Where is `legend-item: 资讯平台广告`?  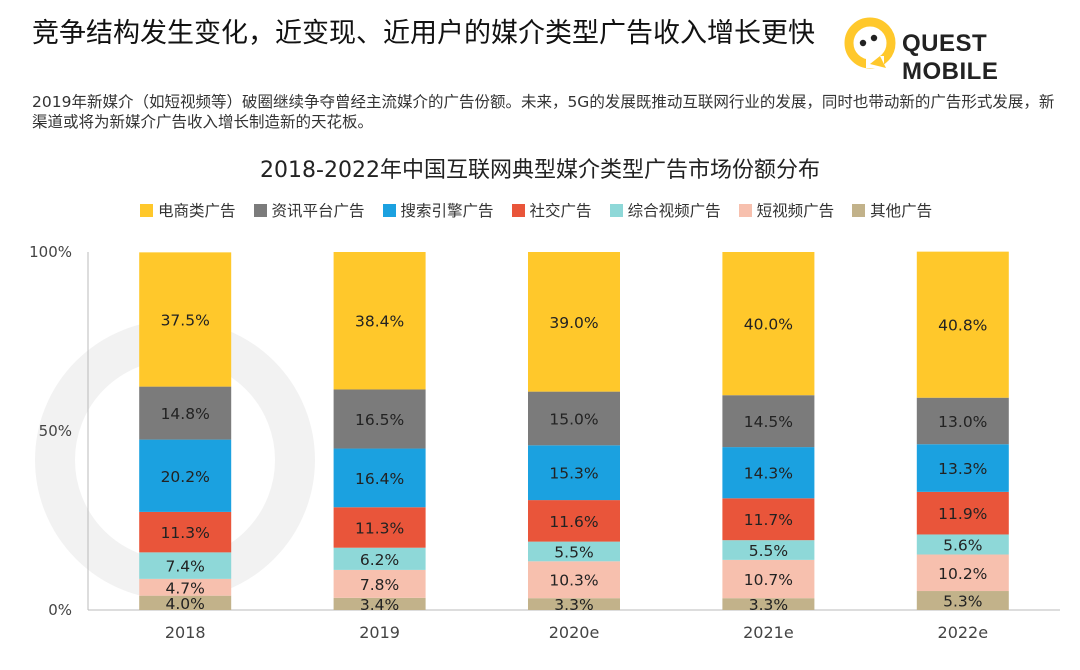
legend-item: 资讯平台广告 is located at coordinates (309, 210).